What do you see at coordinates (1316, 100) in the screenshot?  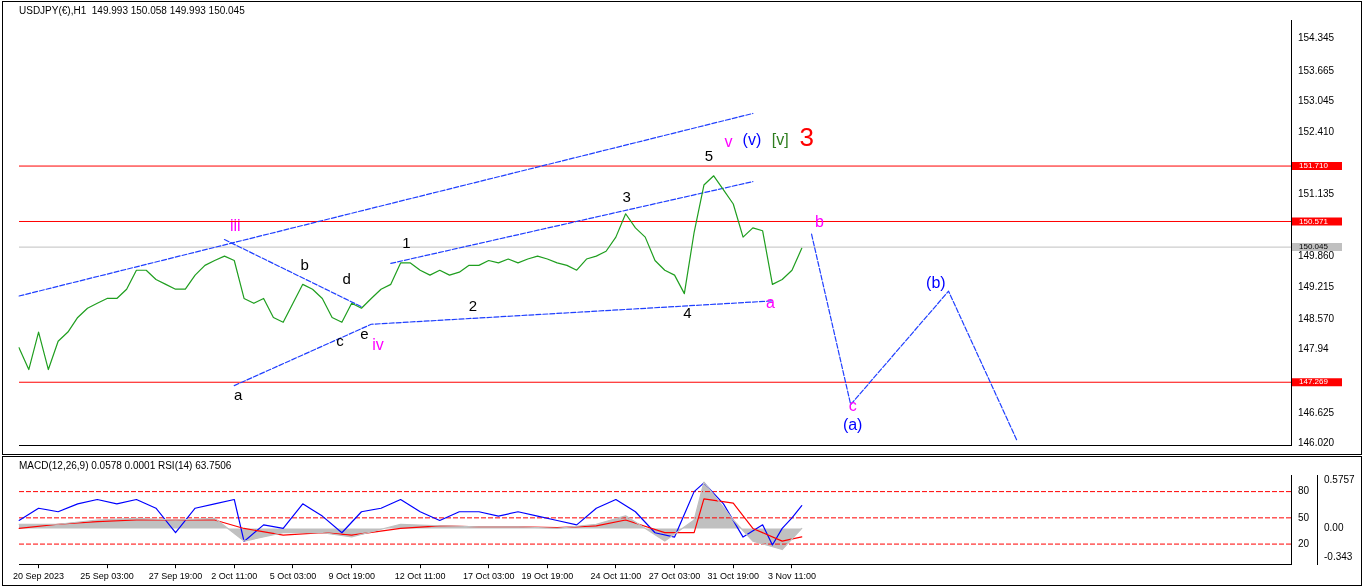 I see `y-tick-label: 153.045` at bounding box center [1316, 100].